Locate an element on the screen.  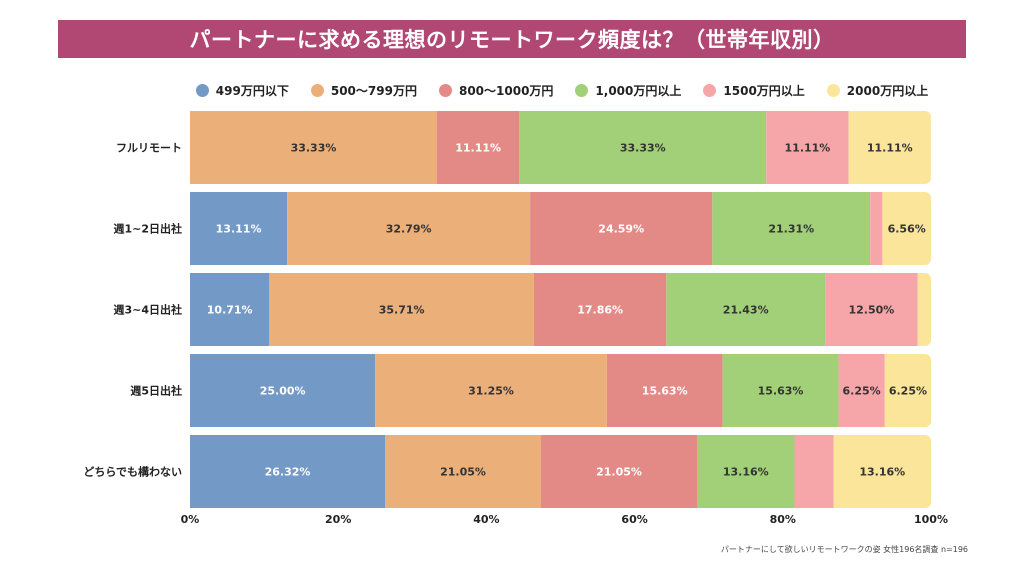
legend-item: 2000万円以上 is located at coordinates (877, 90).